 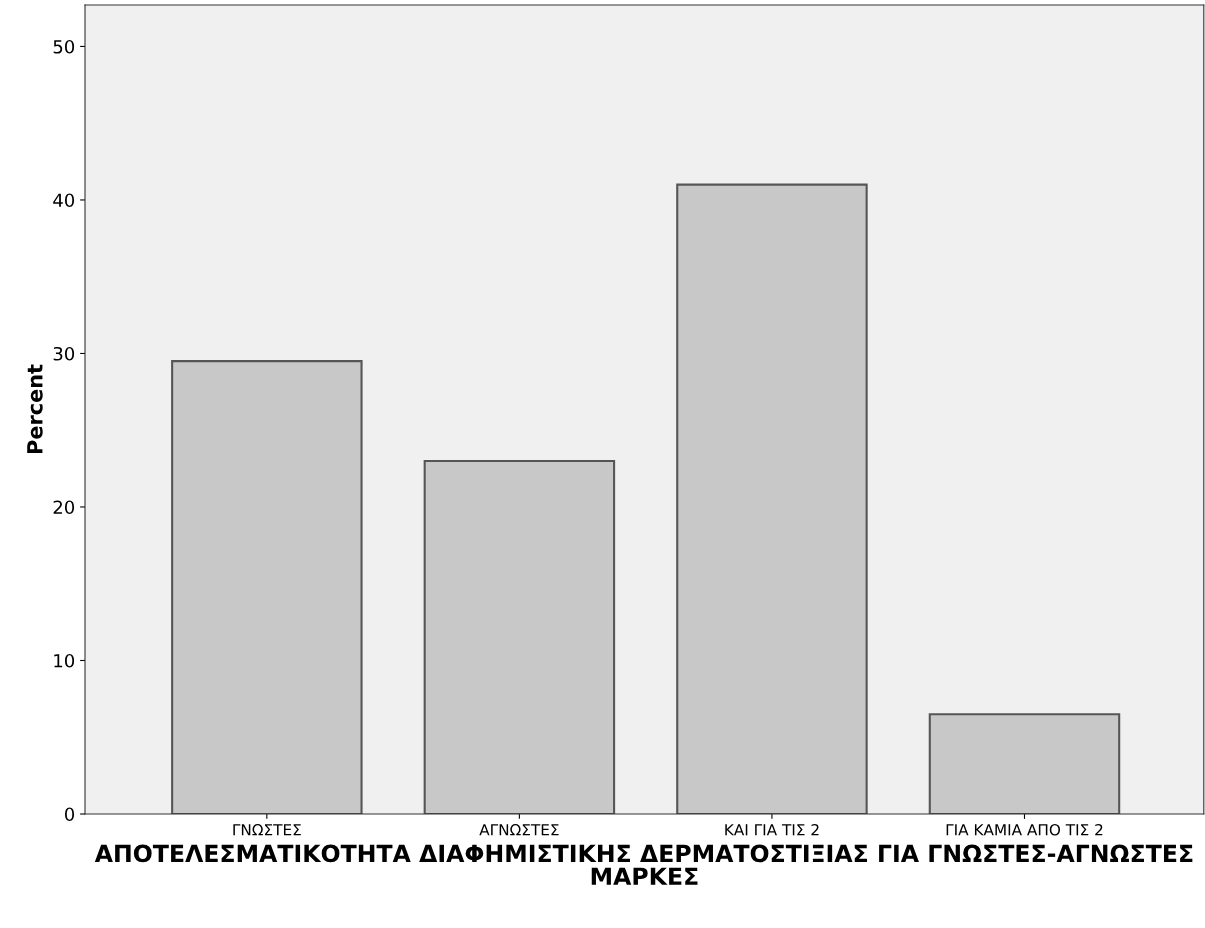 I want to click on x-tick-label: ΓΙΑ ΚΑΜΙΑ ΑΠΟ ΤΙΣ 2, so click(x=1024, y=829).